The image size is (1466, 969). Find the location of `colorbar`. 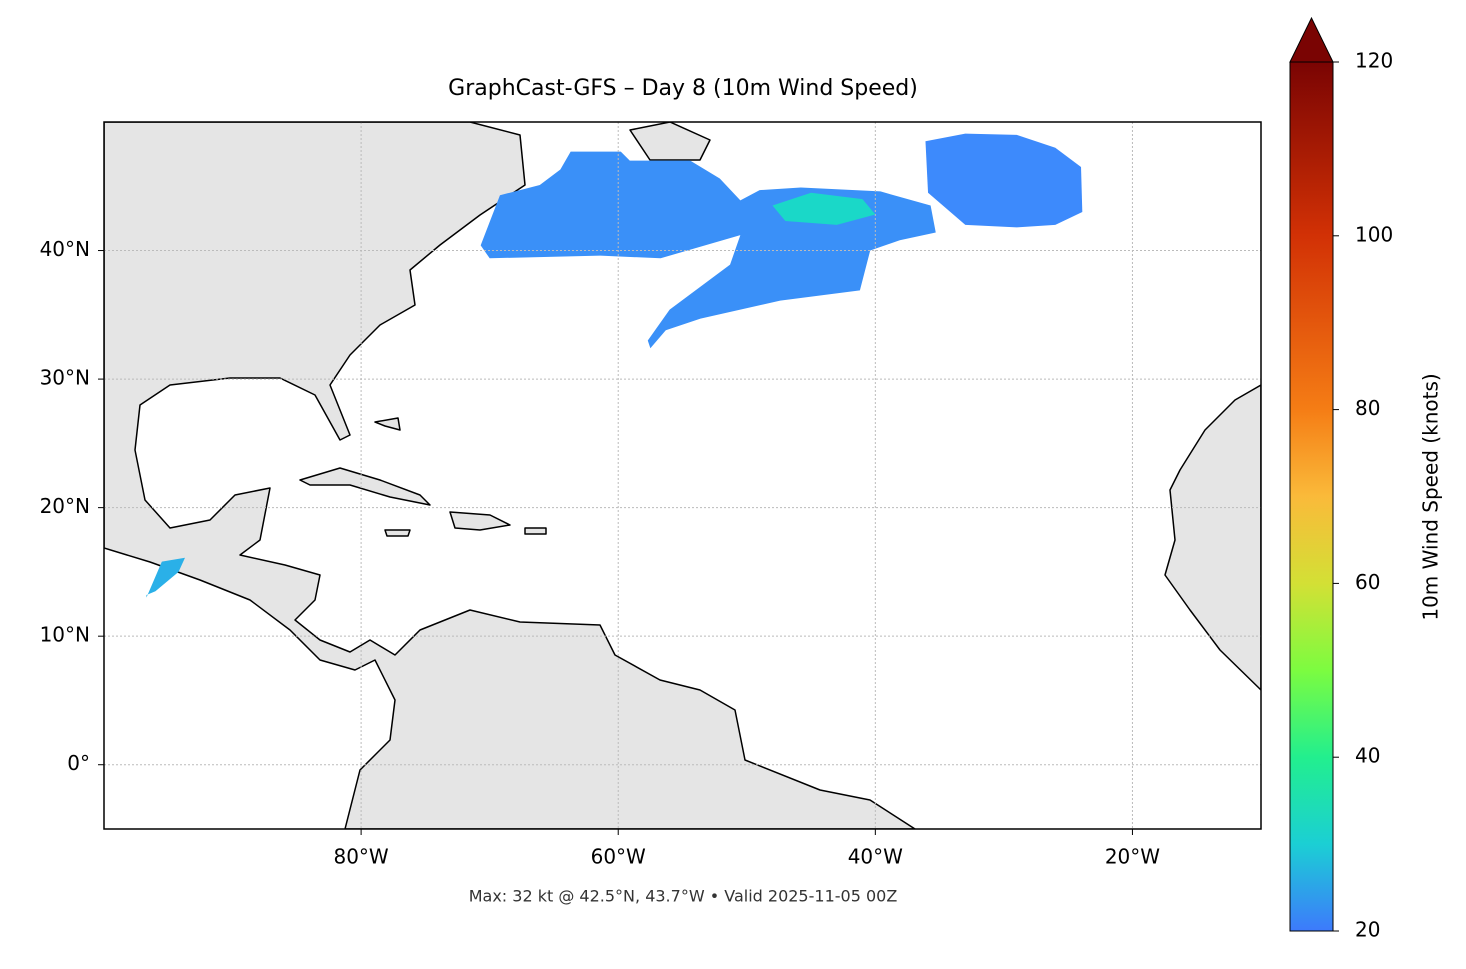

colorbar is located at coordinates (1311, 496).